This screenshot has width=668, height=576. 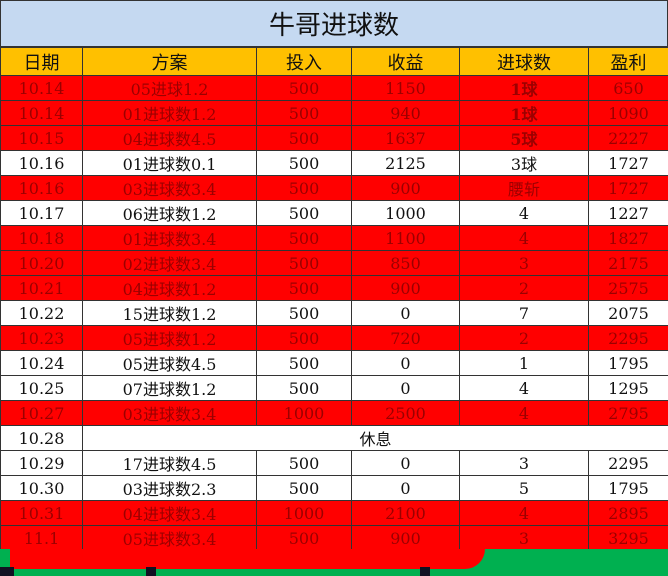 I want to click on cell-profit: 3295, so click(x=628, y=538).